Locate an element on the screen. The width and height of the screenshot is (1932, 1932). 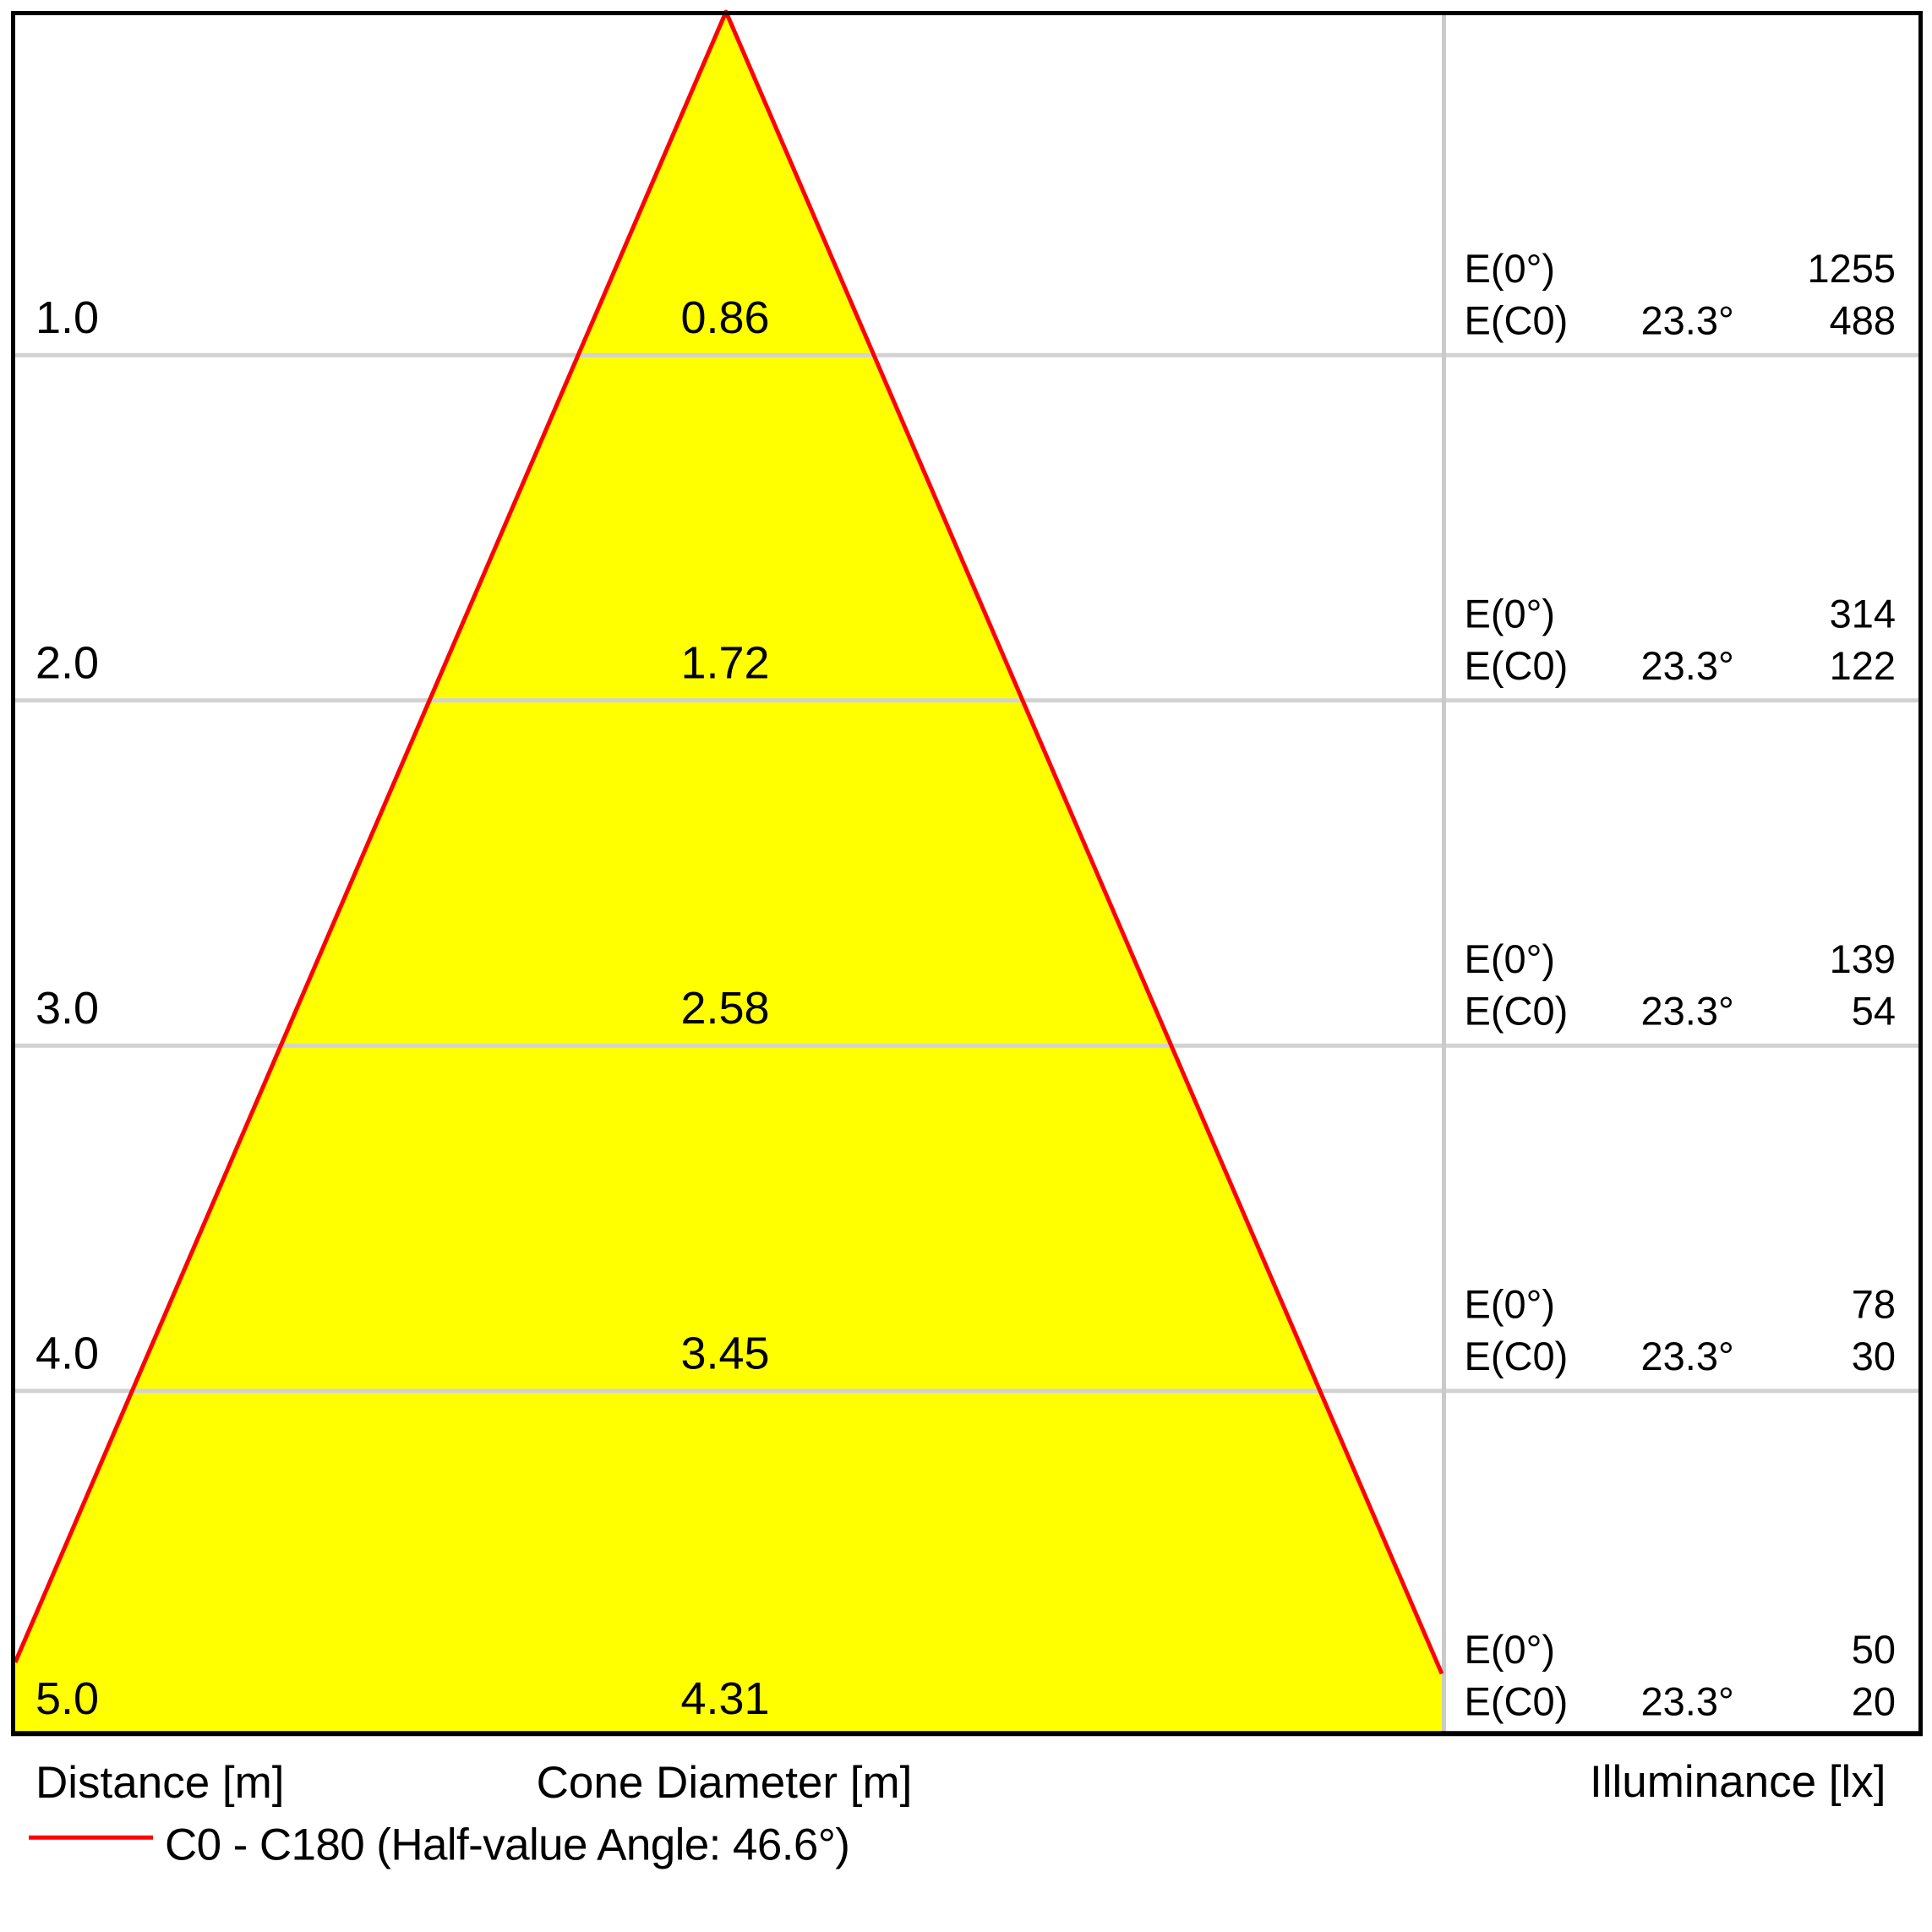
svg-text: 78 is located at coordinates (1874, 1303).